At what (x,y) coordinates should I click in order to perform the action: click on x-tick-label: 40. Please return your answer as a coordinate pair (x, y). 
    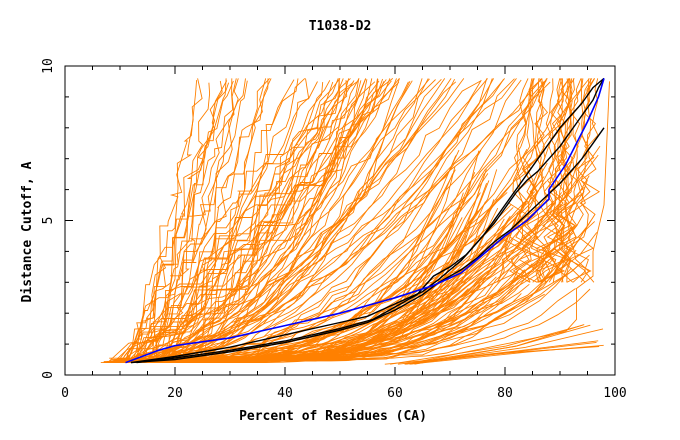
    Looking at the image, I should click on (285, 393).